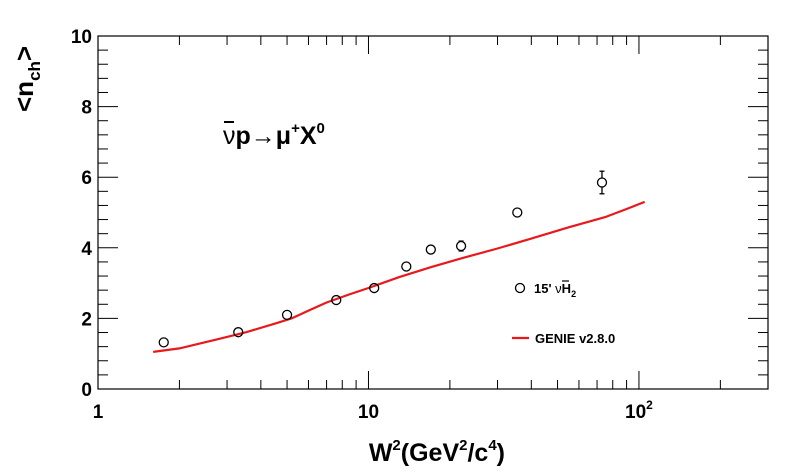  I want to click on annotation-sup-zero: 0, so click(321, 128).